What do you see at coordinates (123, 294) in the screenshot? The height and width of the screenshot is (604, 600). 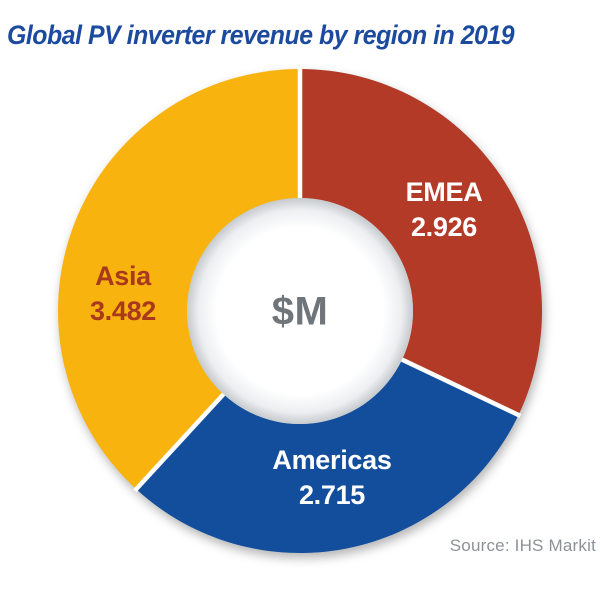 I see `slice-label-asia: Asia 3.482` at bounding box center [123, 294].